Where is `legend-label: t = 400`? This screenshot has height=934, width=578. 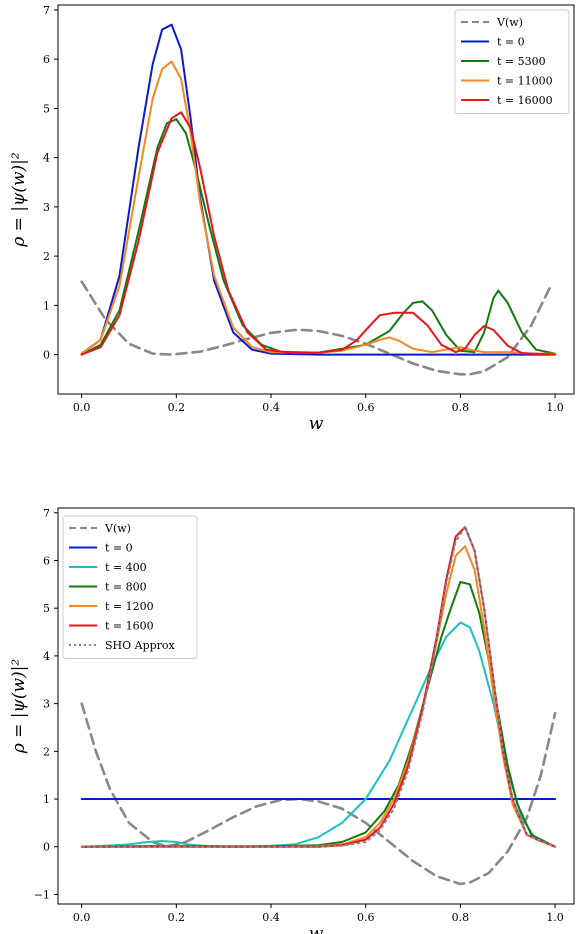
legend-label: t = 400 is located at coordinates (126, 567).